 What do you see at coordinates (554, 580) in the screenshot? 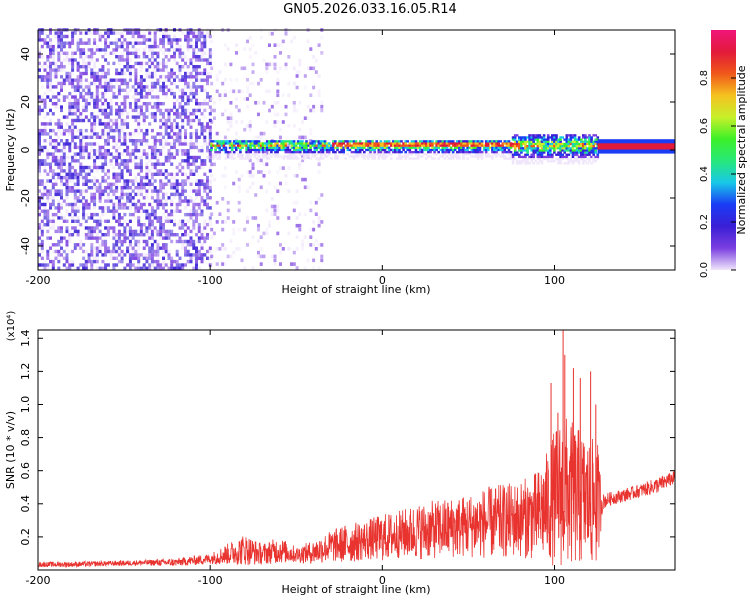
I see `x-tick-label: 100` at bounding box center [554, 580].